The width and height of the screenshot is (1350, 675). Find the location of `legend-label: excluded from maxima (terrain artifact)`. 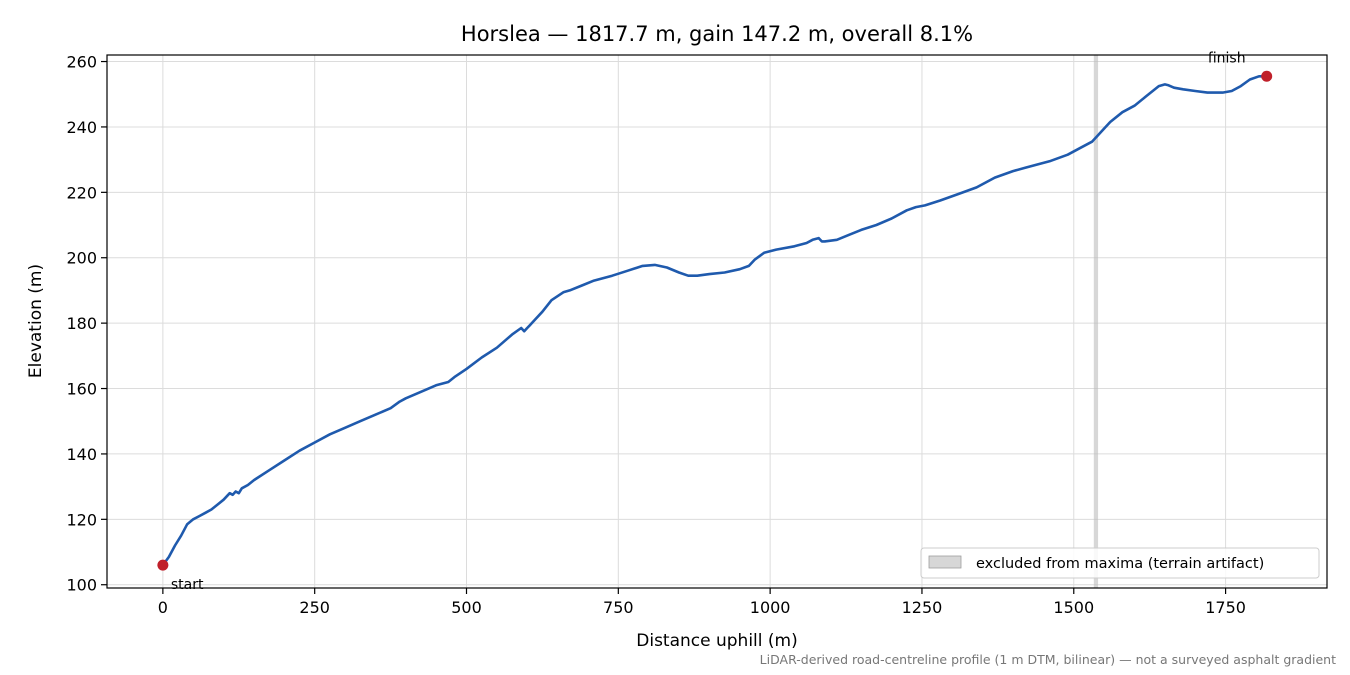

legend-label: excluded from maxima (terrain artifact) is located at coordinates (1120, 564).